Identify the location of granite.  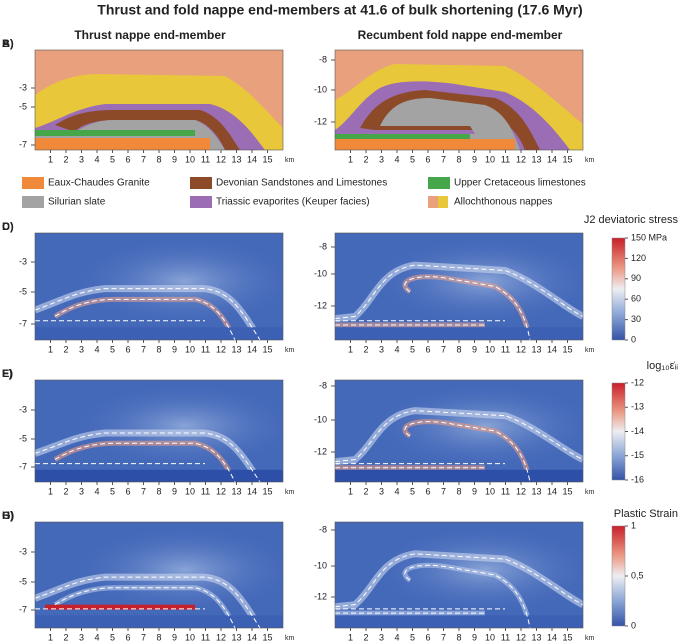
(122, 144).